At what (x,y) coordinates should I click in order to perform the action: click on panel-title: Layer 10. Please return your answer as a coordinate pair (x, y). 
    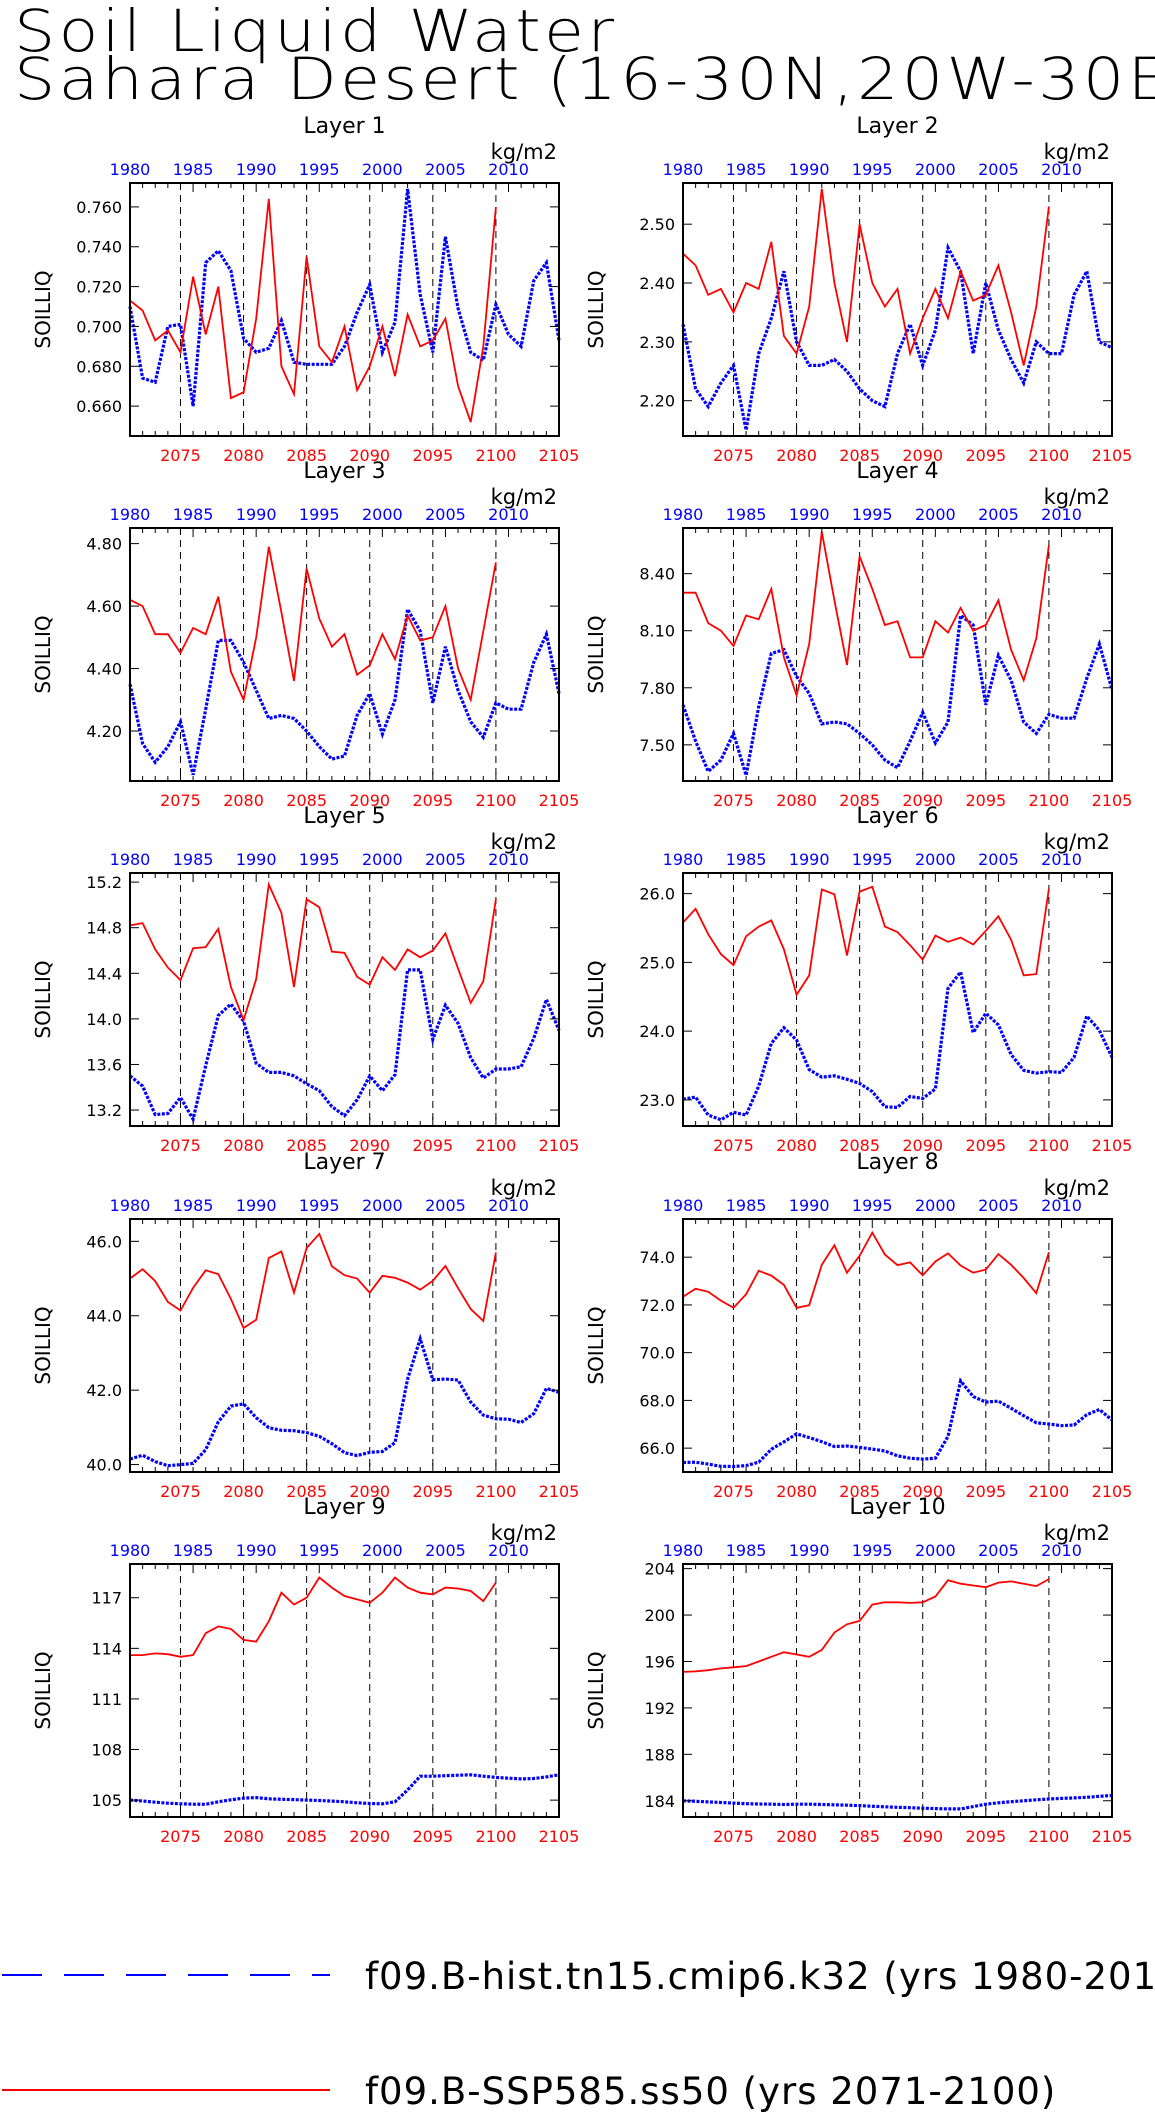
    Looking at the image, I should click on (897, 1507).